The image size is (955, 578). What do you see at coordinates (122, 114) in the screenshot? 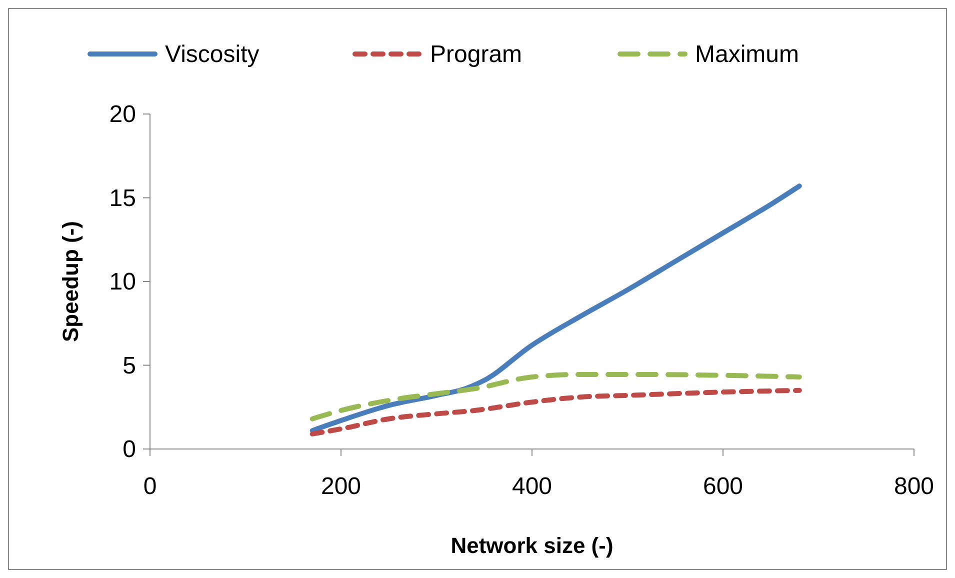
I see `y-tick-label: 20` at bounding box center [122, 114].